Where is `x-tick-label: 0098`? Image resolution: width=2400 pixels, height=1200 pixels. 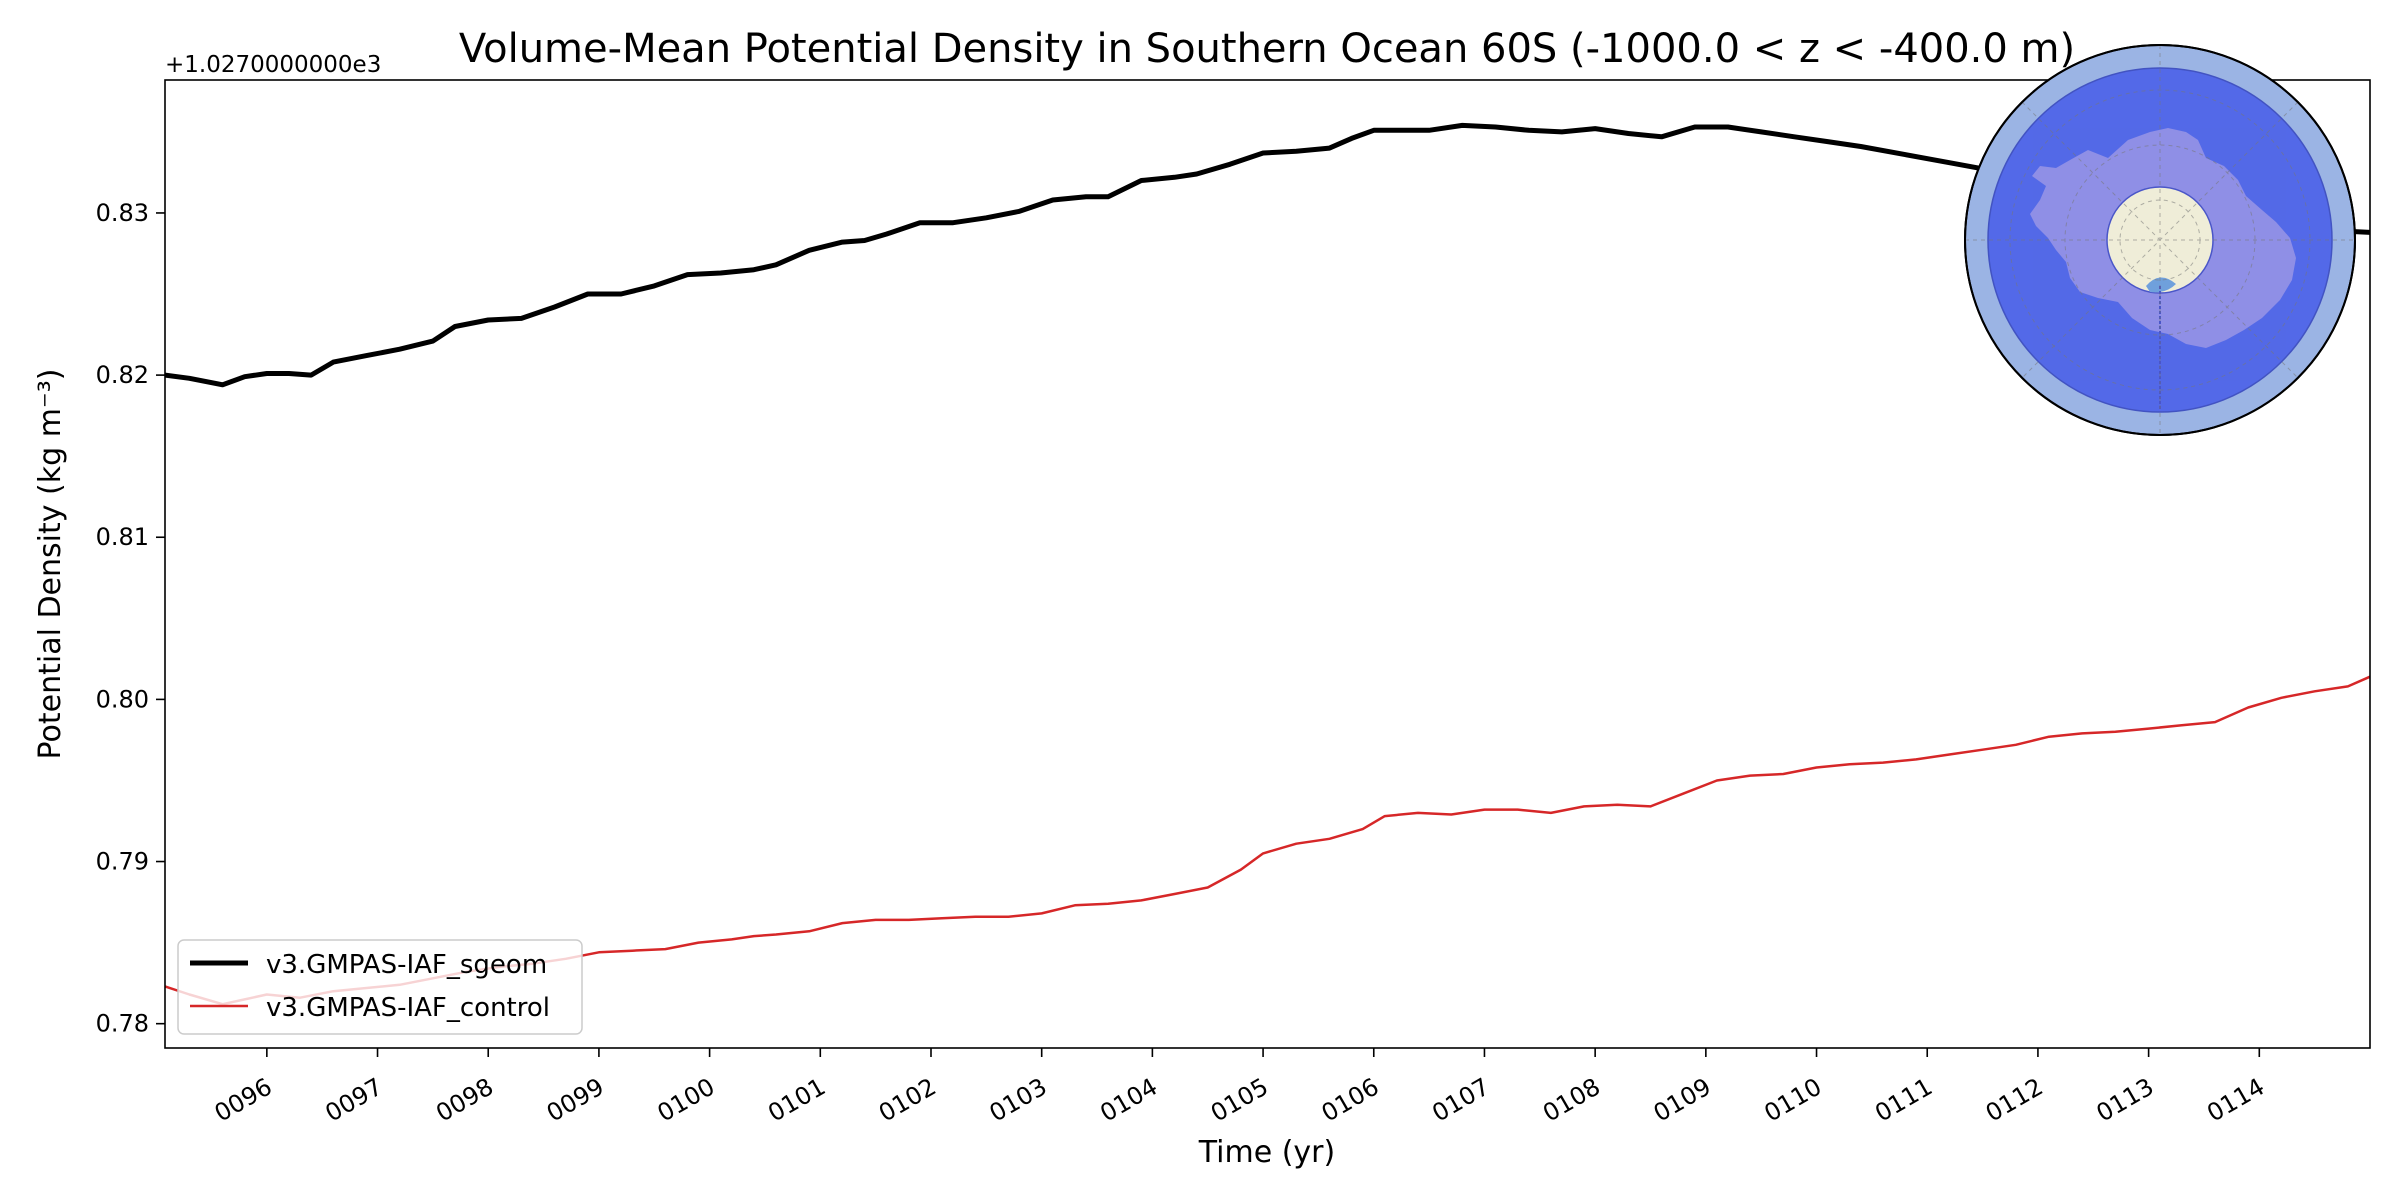
x-tick-label: 0098 is located at coordinates (464, 1100).